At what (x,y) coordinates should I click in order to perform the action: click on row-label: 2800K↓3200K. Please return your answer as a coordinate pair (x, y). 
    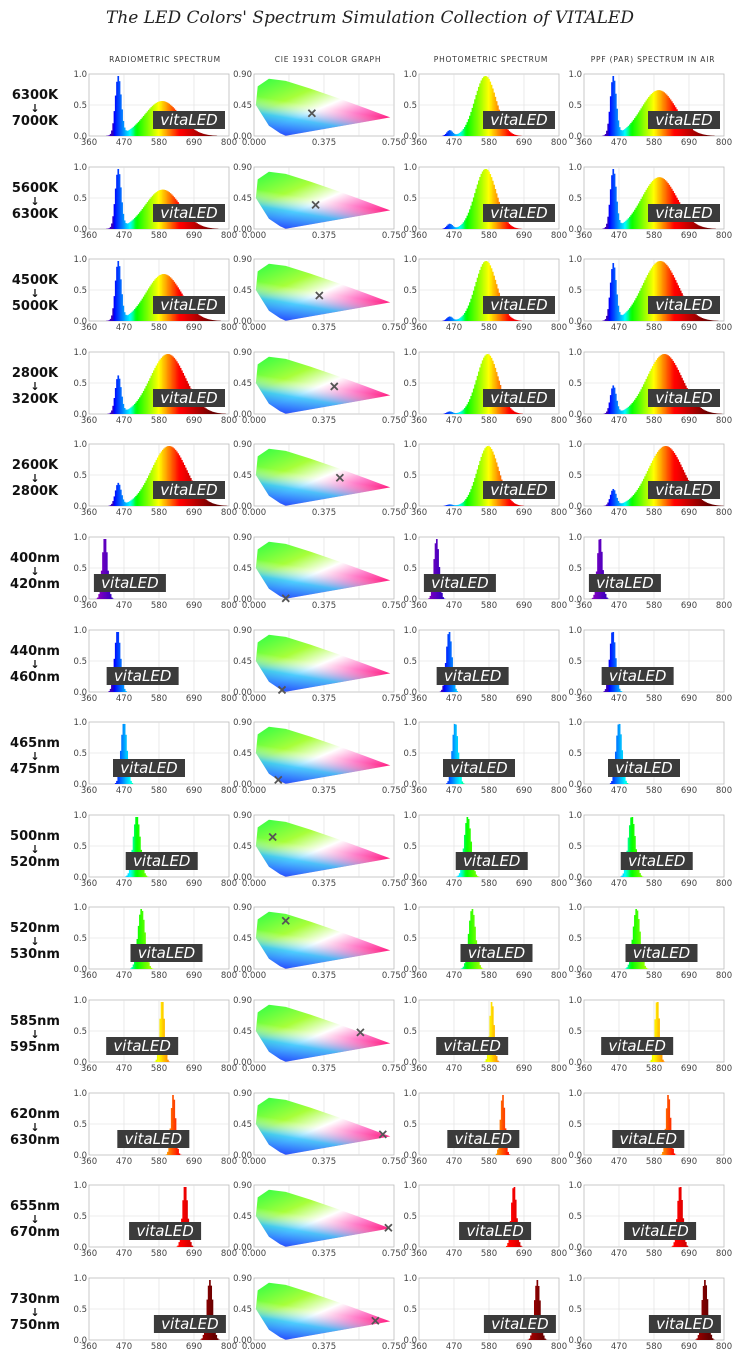
    Looking at the image, I should click on (35, 386).